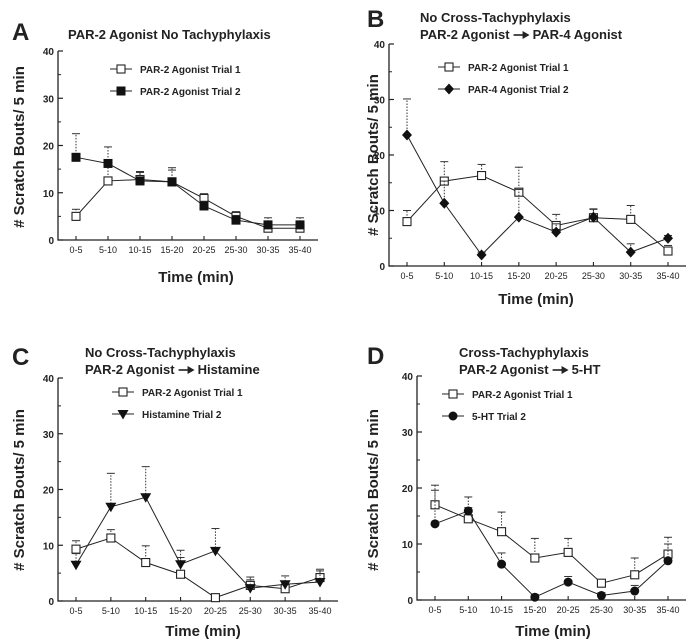 This screenshot has height=641, width=696. Describe the element at coordinates (375, 19) in the screenshot. I see `panel-letter: B` at that location.